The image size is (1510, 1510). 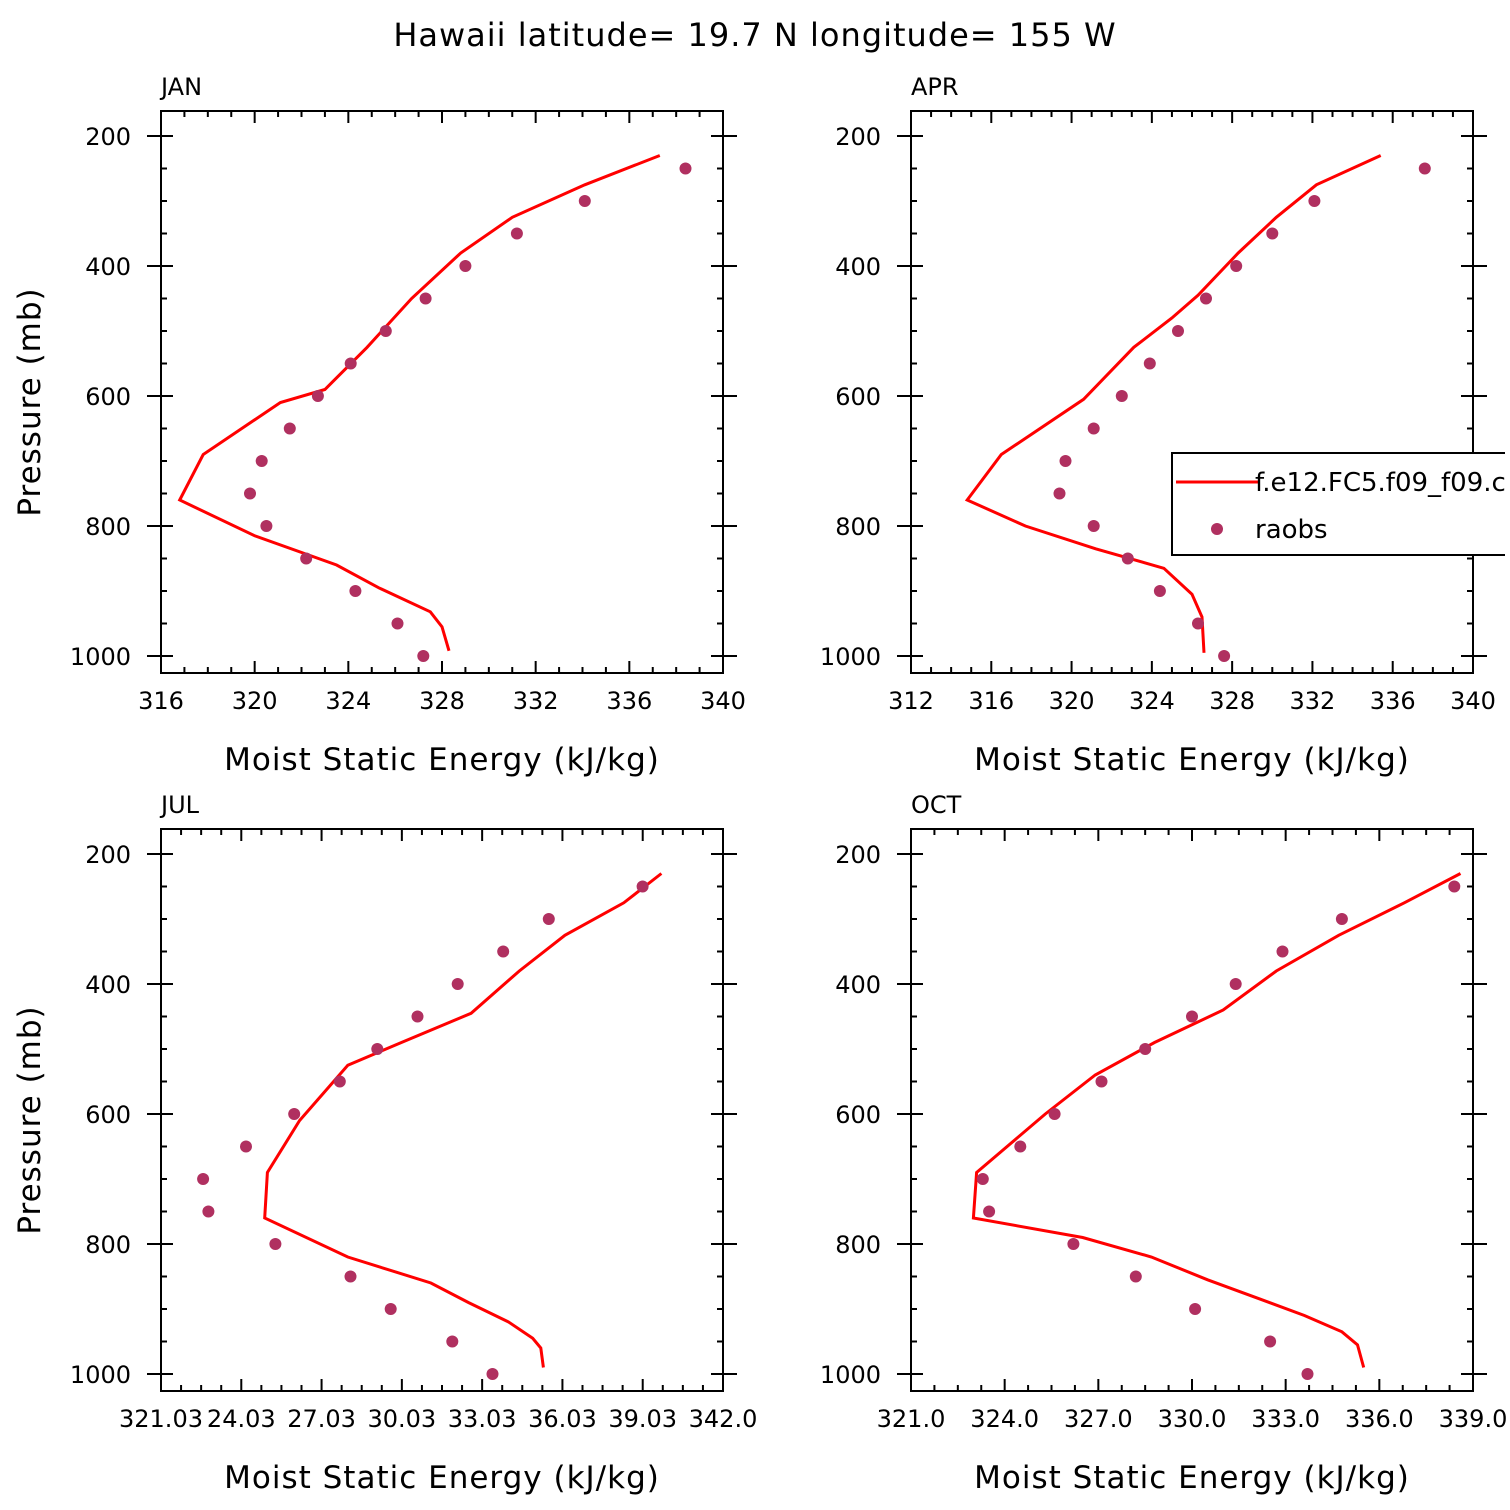 I want to click on x-tick-label: 324.0, so click(x=1004, y=1419).